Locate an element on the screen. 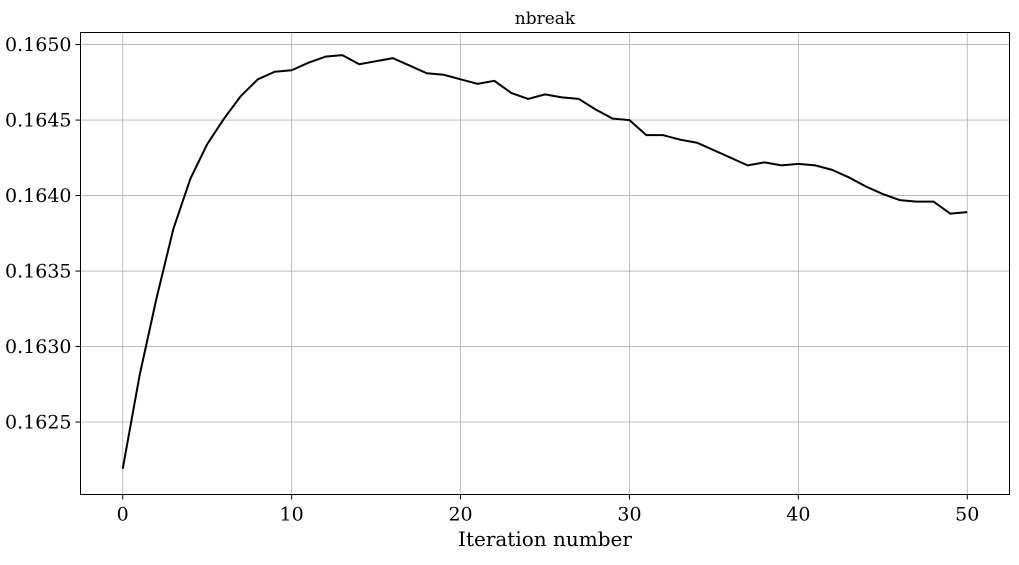 Image resolution: width=1019 pixels, height=565 pixels. y-tick-label: 0.1640 is located at coordinates (38, 196).